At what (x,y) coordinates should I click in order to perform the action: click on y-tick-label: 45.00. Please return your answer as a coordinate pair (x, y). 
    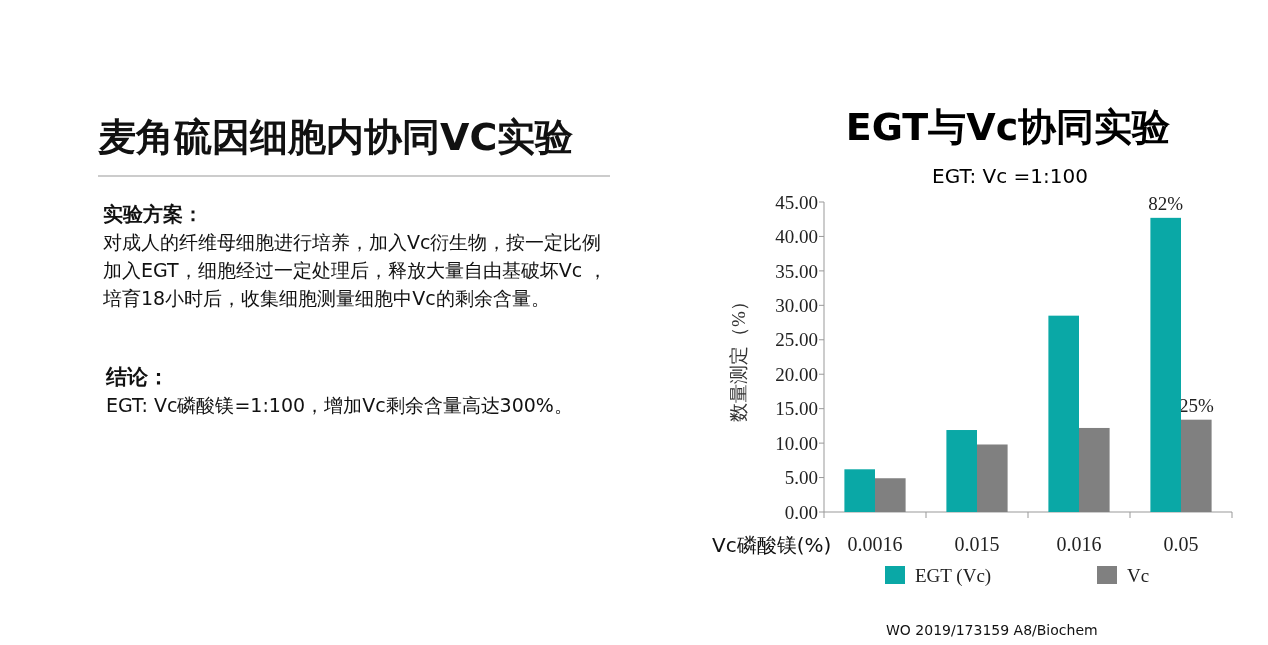
    Looking at the image, I should click on (796, 202).